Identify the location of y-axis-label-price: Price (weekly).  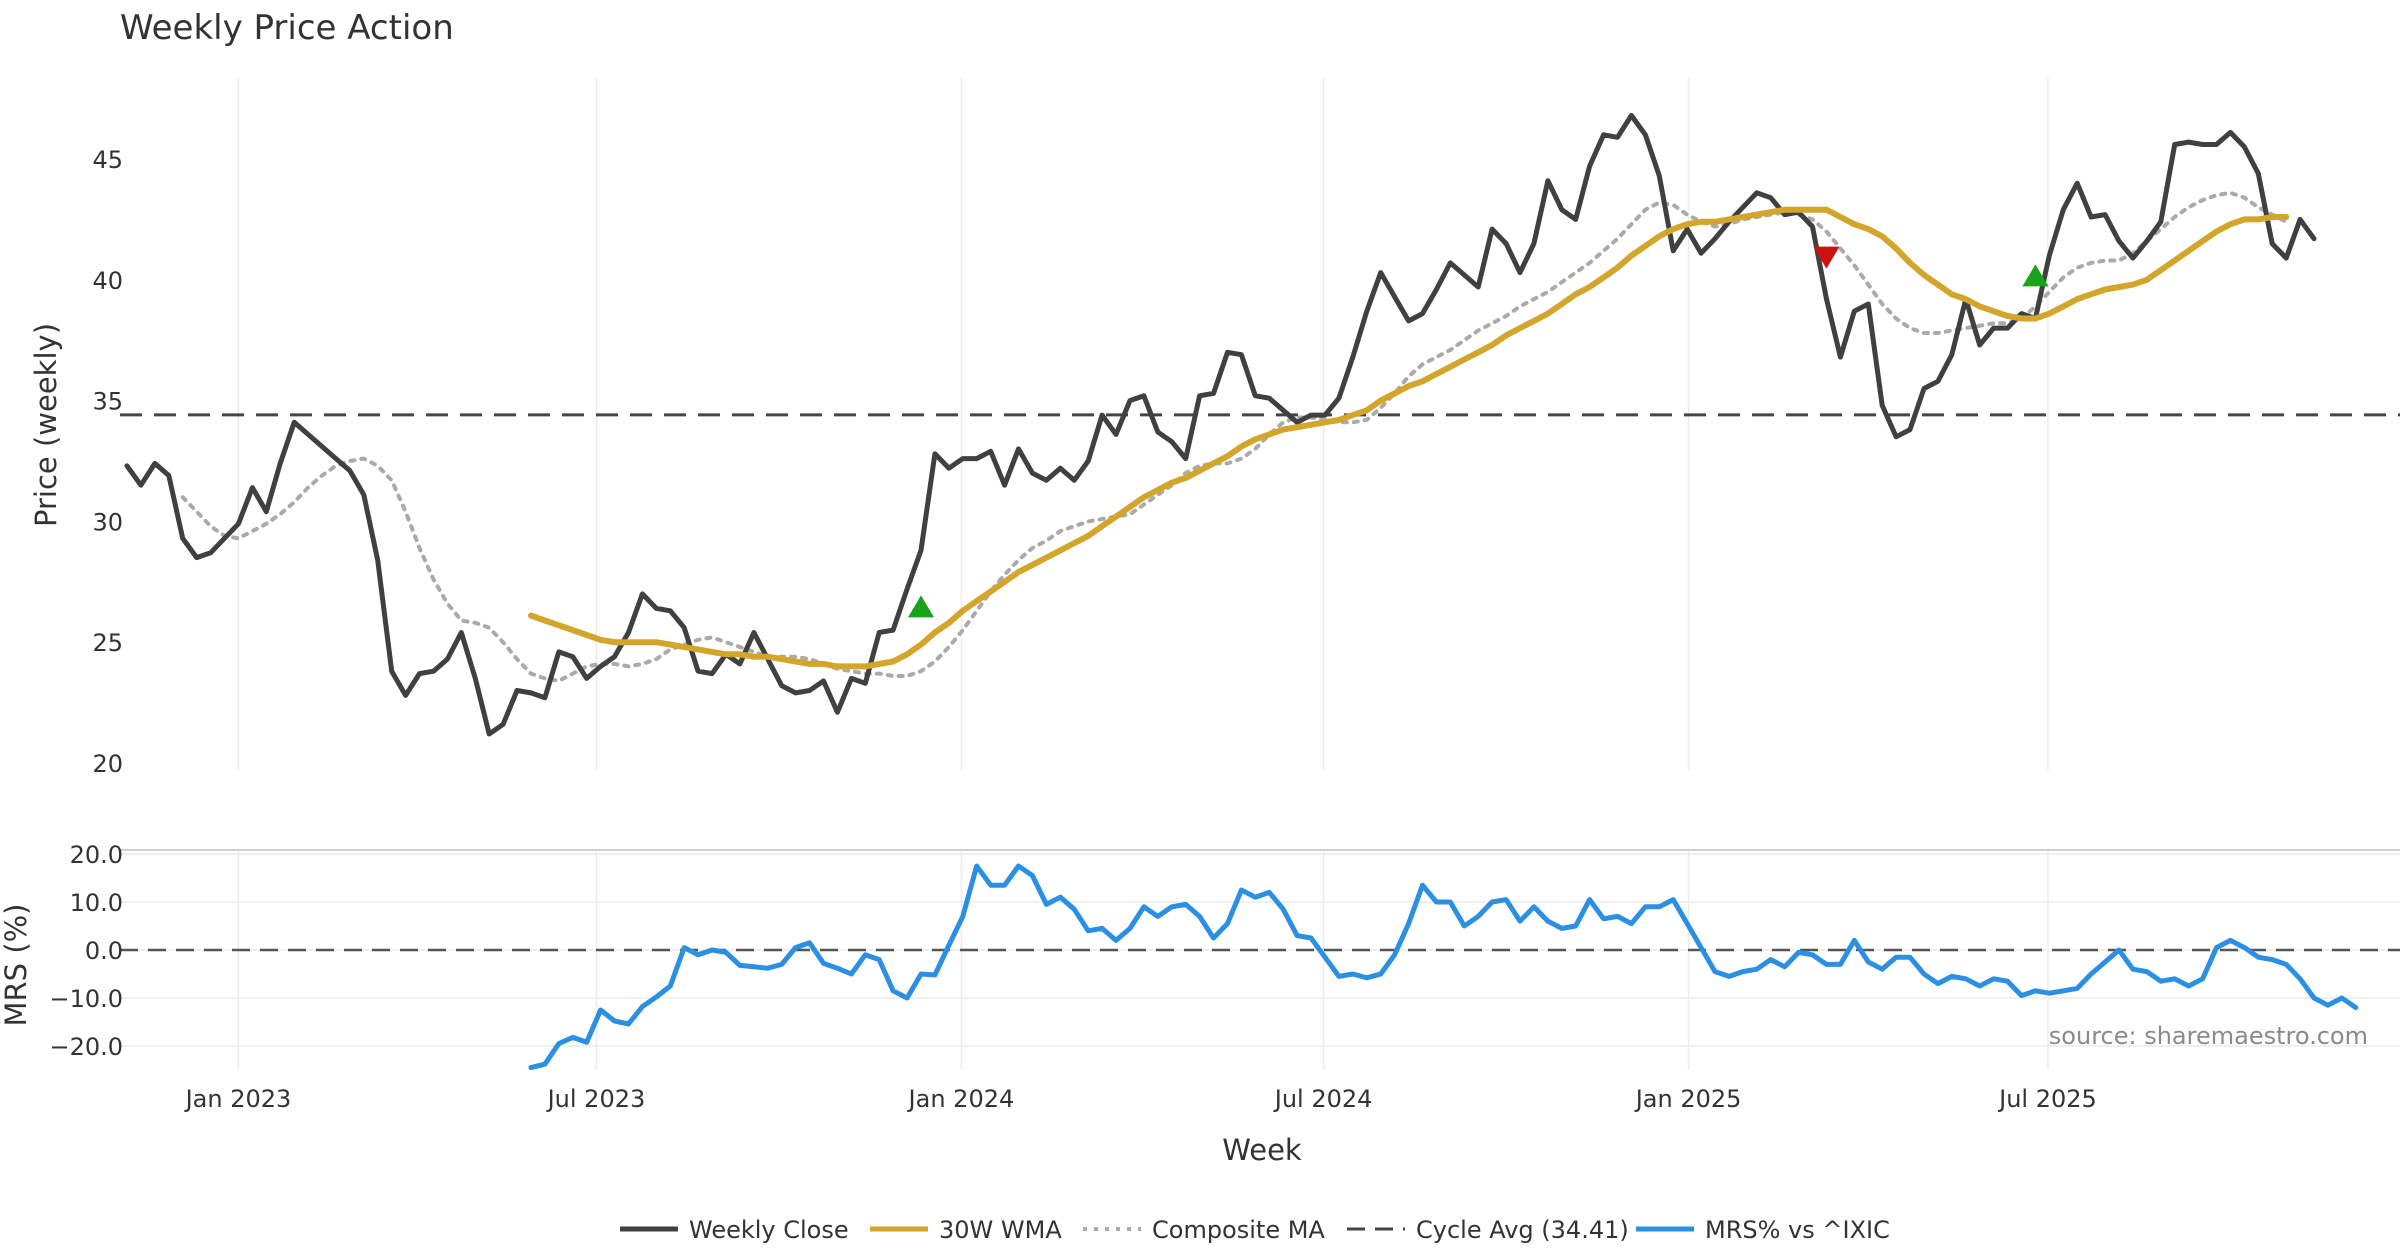
(46, 425).